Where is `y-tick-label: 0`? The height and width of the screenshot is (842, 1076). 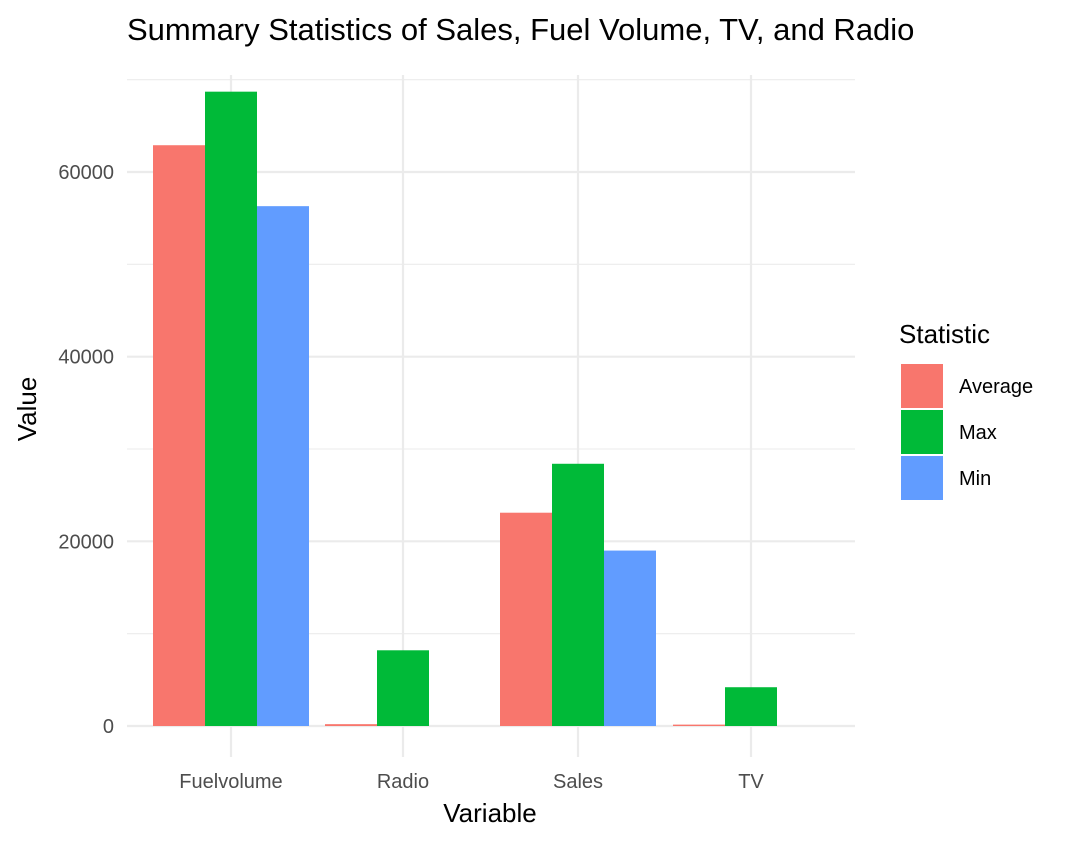 y-tick-label: 0 is located at coordinates (108, 727).